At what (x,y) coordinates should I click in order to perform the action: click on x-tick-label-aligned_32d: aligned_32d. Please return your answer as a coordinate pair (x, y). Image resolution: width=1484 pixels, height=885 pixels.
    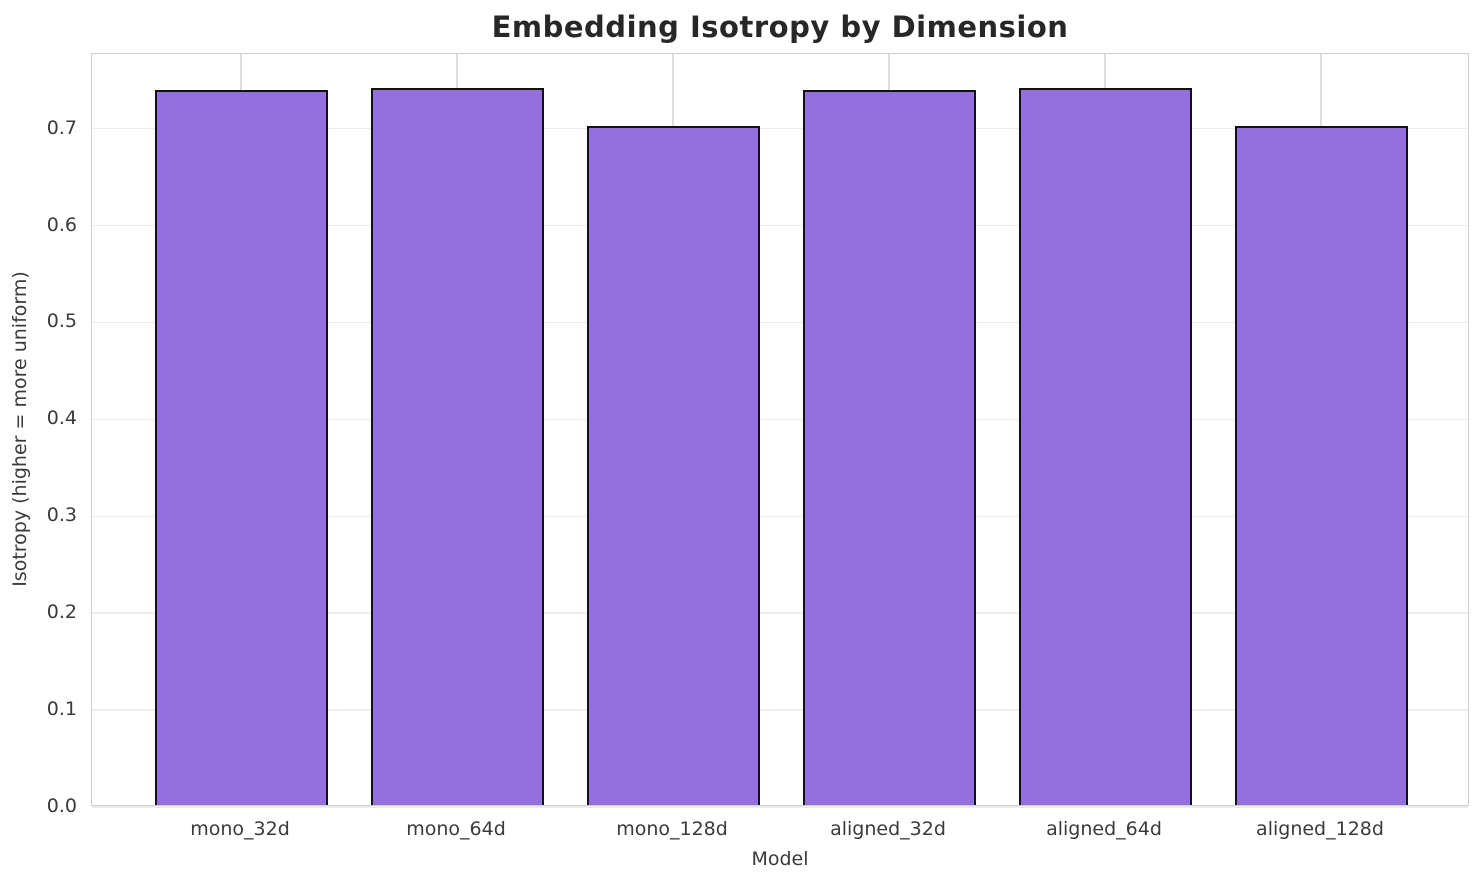
    Looking at the image, I should click on (888, 829).